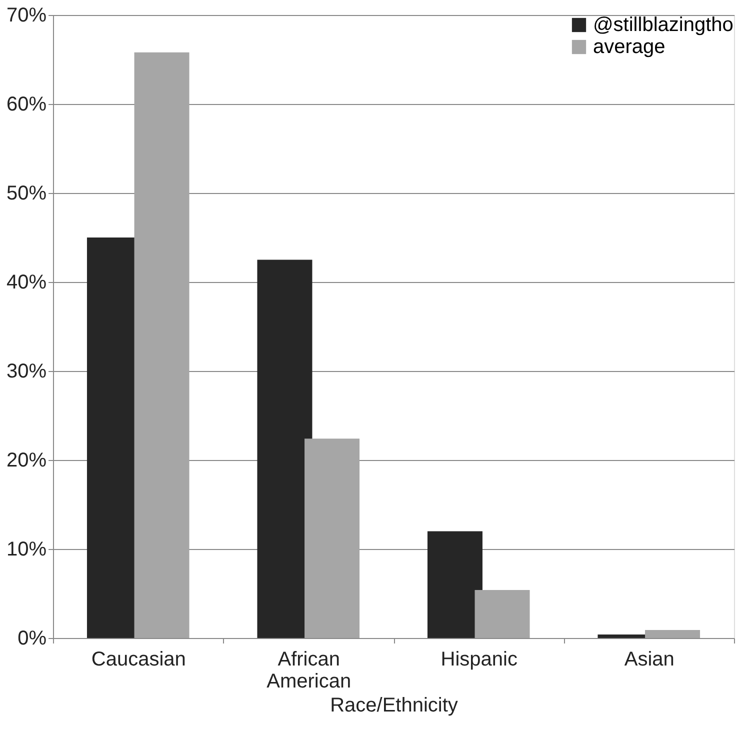 This screenshot has width=756, height=732. I want to click on y-tick-label: 30%, so click(26, 371).